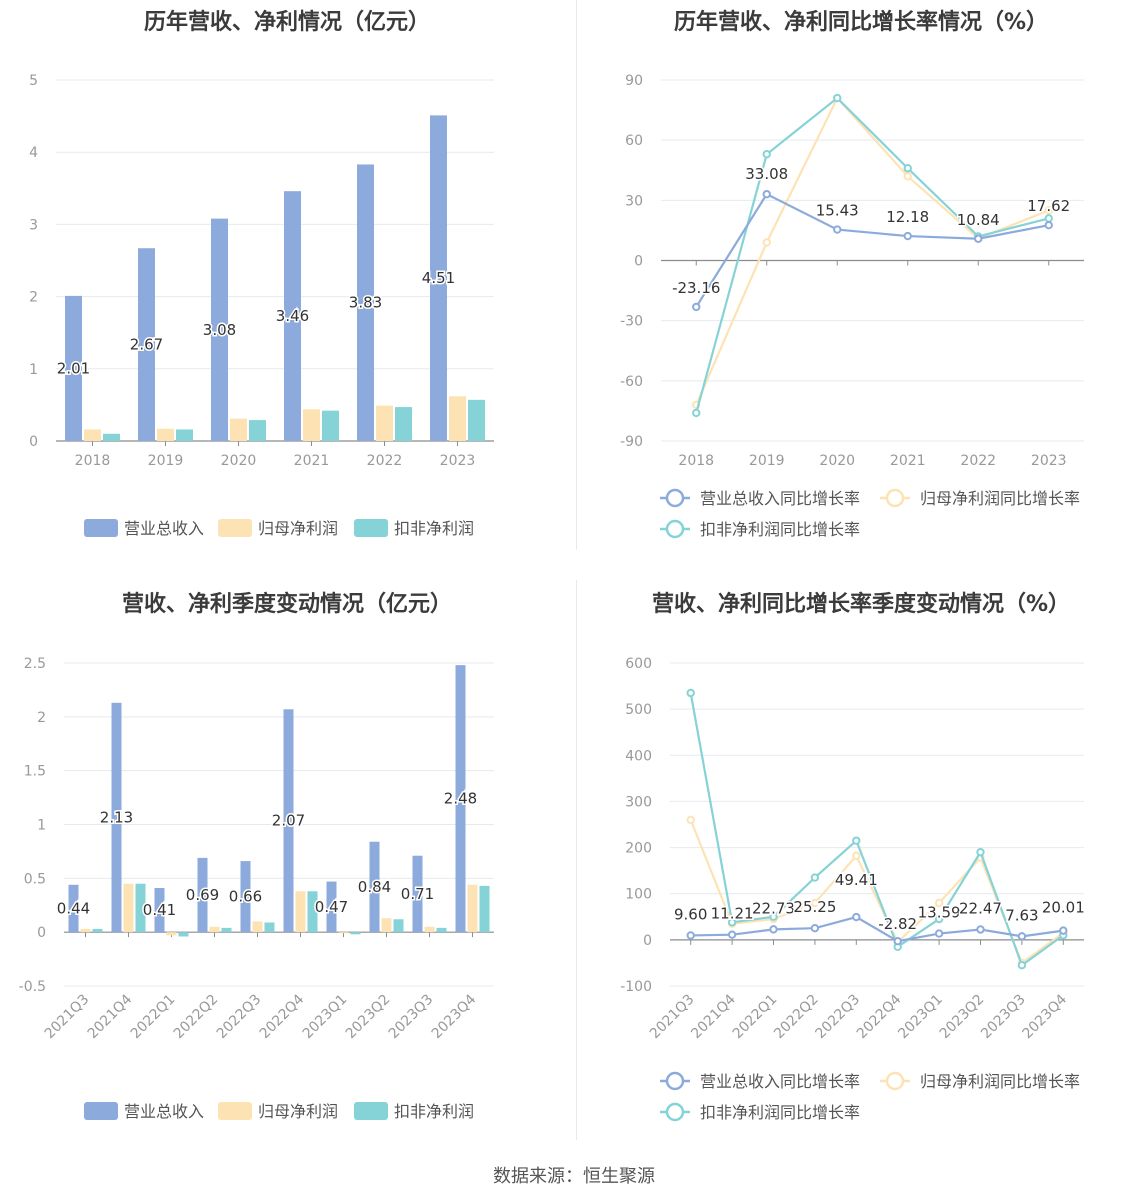 This screenshot has height=1202, width=1148. I want to click on y-tick-label: -90, so click(631, 442).